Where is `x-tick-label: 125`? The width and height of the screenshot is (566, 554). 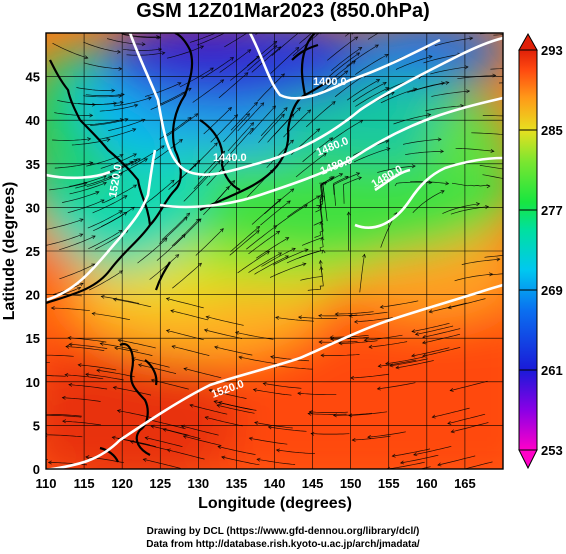
x-tick-label: 125 is located at coordinates (160, 483).